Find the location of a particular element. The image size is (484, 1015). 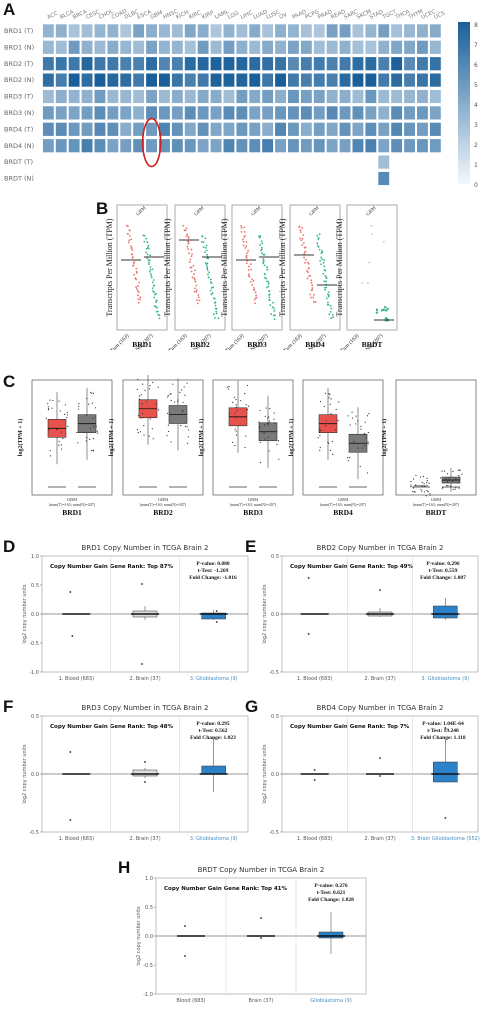

cn-group-label: 2. Brain (37) is located at coordinates (144, 839).